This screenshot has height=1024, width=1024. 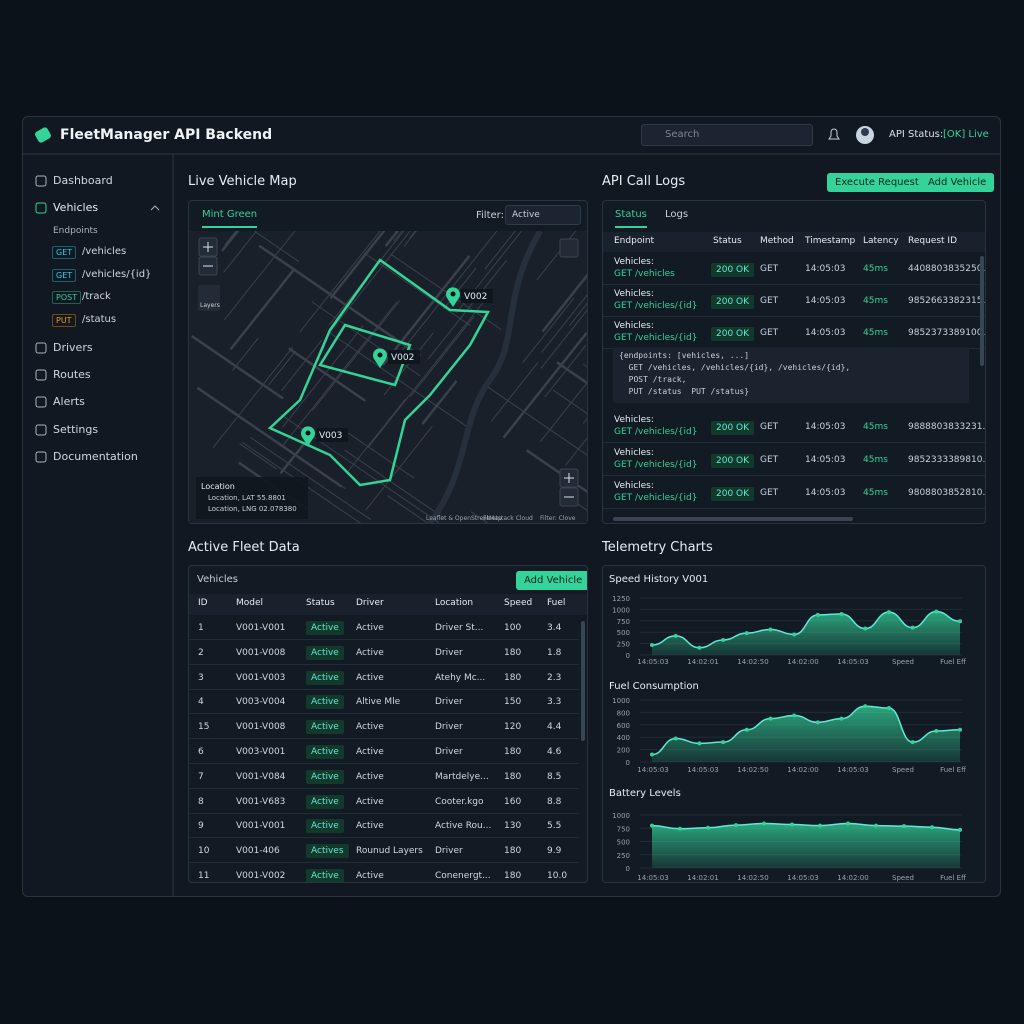 What do you see at coordinates (43, 135) in the screenshot?
I see `logo` at bounding box center [43, 135].